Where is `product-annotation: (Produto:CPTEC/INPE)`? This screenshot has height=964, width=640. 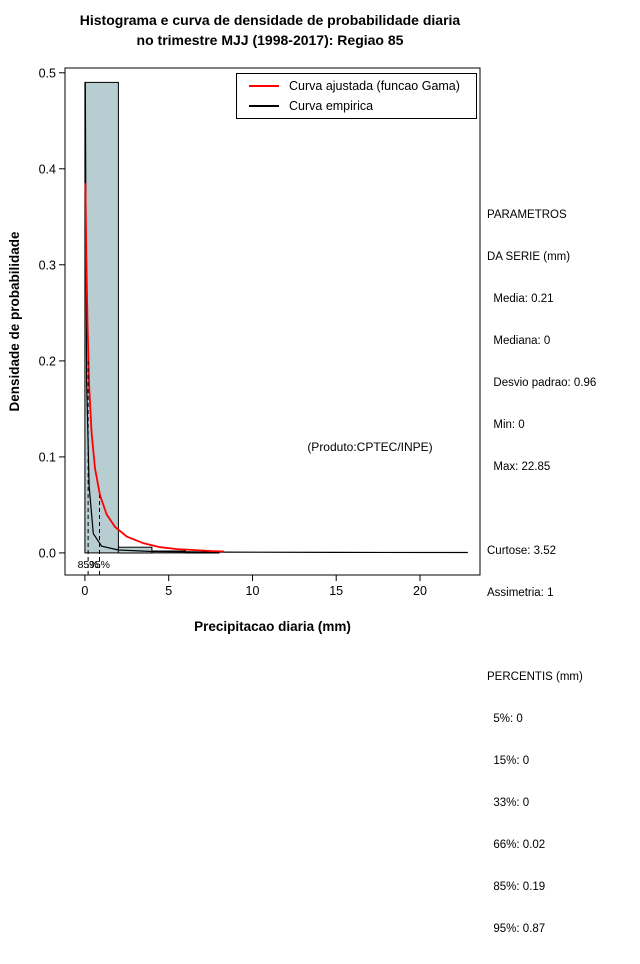
product-annotation: (Produto:CPTEC/INPE) is located at coordinates (370, 447).